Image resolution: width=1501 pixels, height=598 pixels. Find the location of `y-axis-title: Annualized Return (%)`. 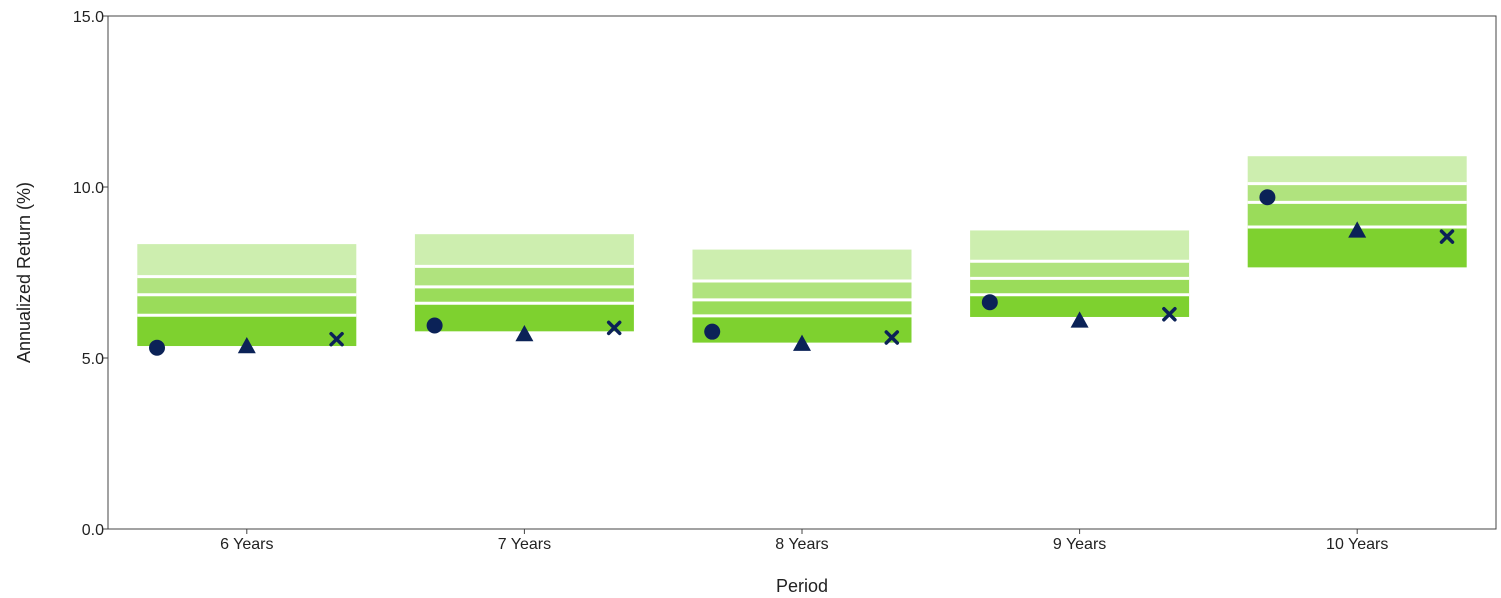

y-axis-title: Annualized Return (%) is located at coordinates (24, 272).